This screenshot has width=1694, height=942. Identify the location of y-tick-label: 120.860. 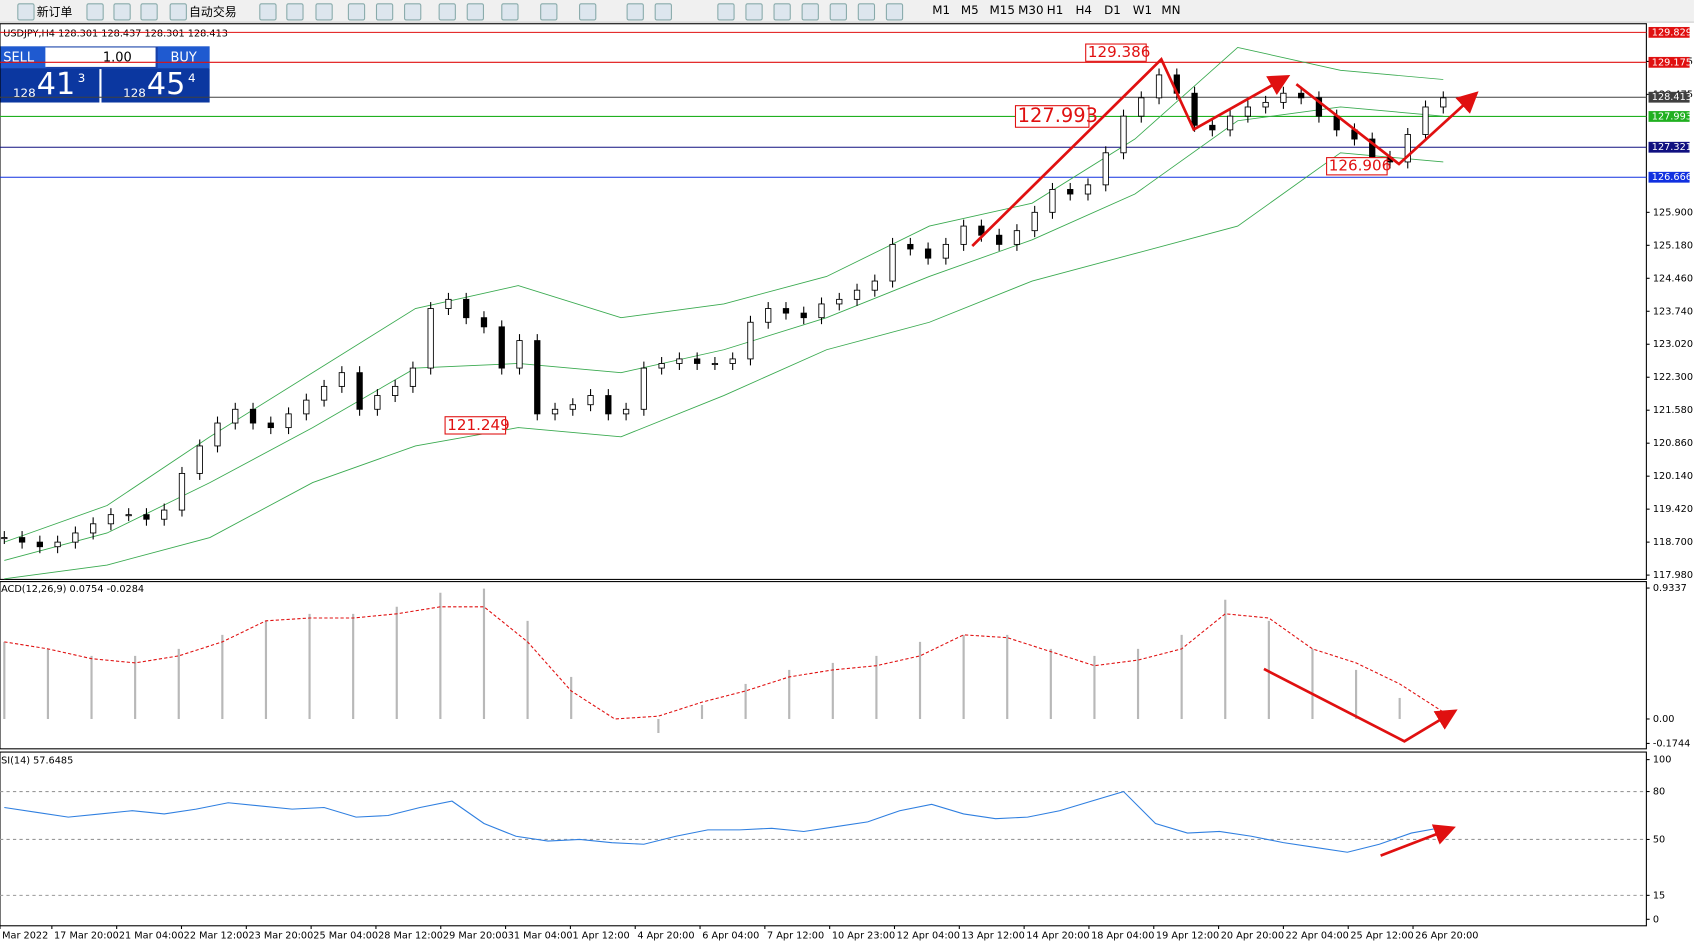
(1673, 443).